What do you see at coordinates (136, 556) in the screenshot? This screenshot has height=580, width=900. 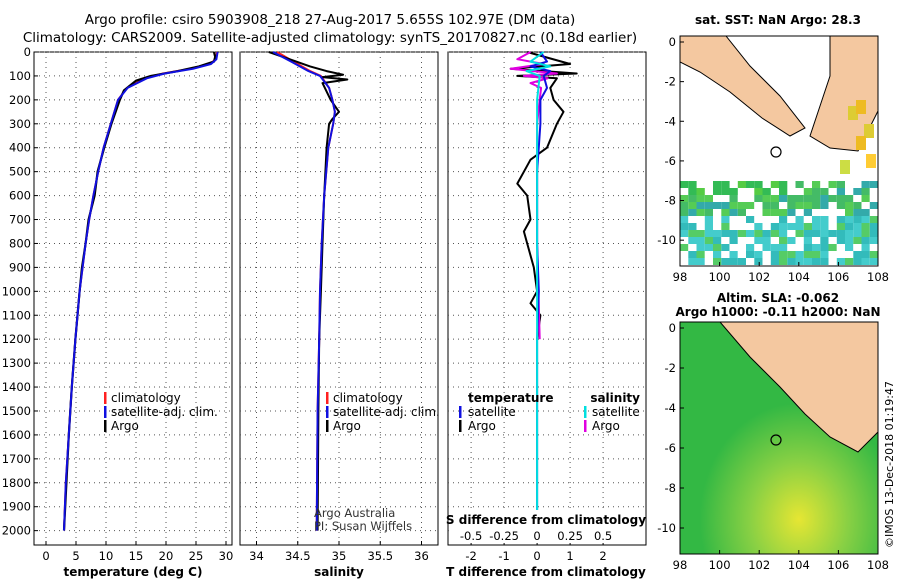 I see `temp-tick-label: 15` at bounding box center [136, 556].